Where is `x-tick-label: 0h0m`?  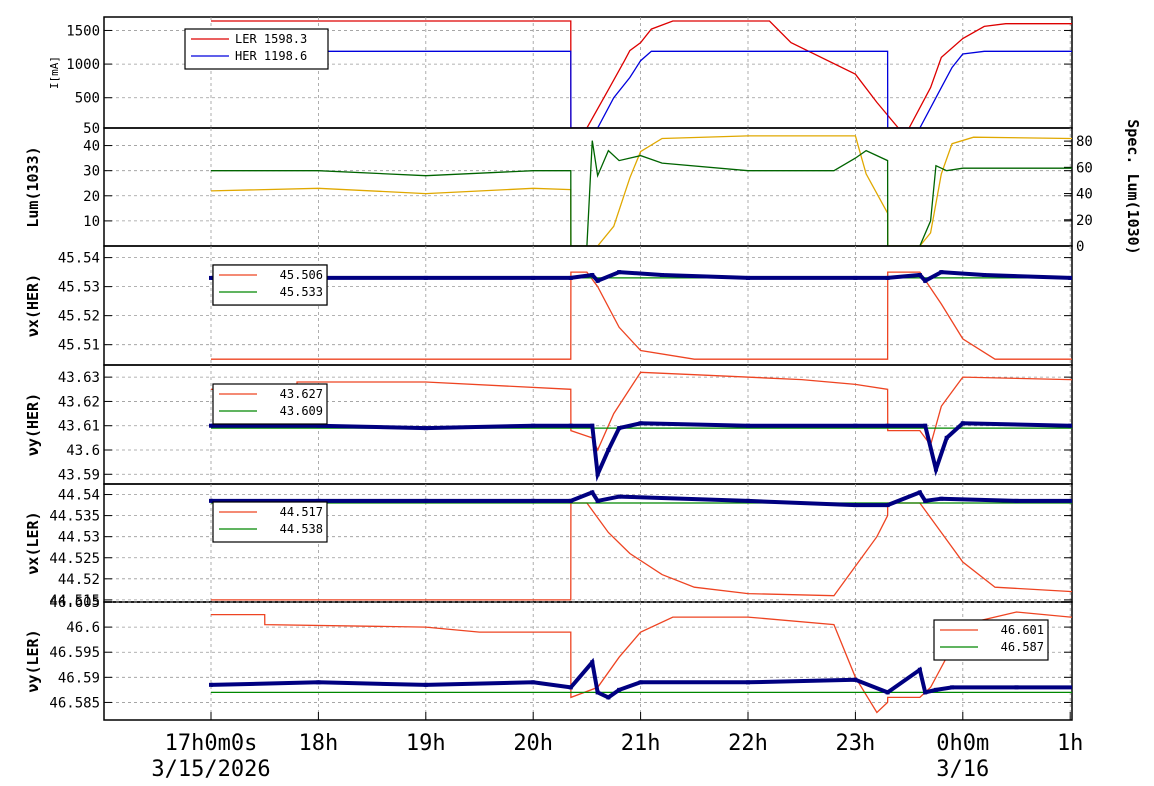 x-tick-label: 0h0m is located at coordinates (962, 743).